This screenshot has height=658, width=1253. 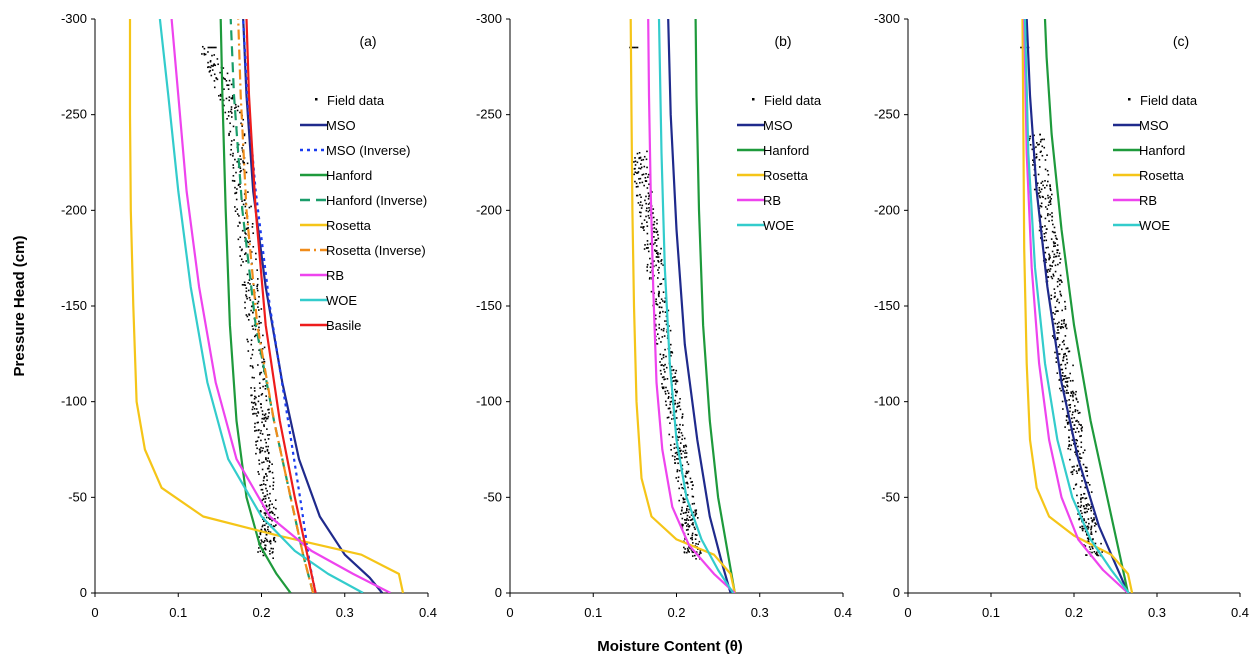 What do you see at coordinates (676, 612) in the screenshot?
I see `x-tick-label: 0.2` at bounding box center [676, 612].